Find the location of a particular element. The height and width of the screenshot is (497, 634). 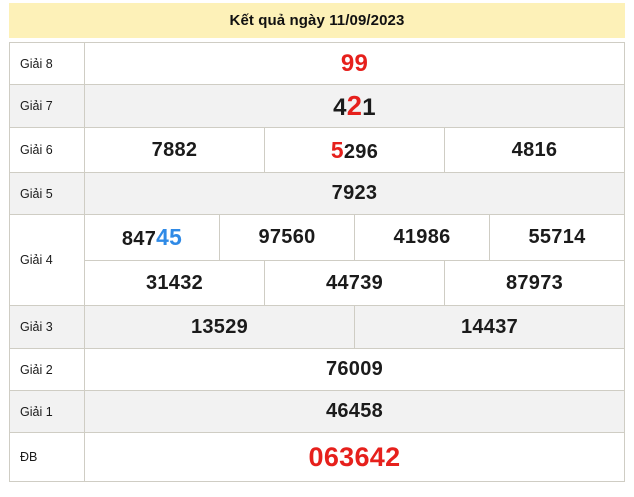

prize-value-1: 46458 is located at coordinates (354, 411).